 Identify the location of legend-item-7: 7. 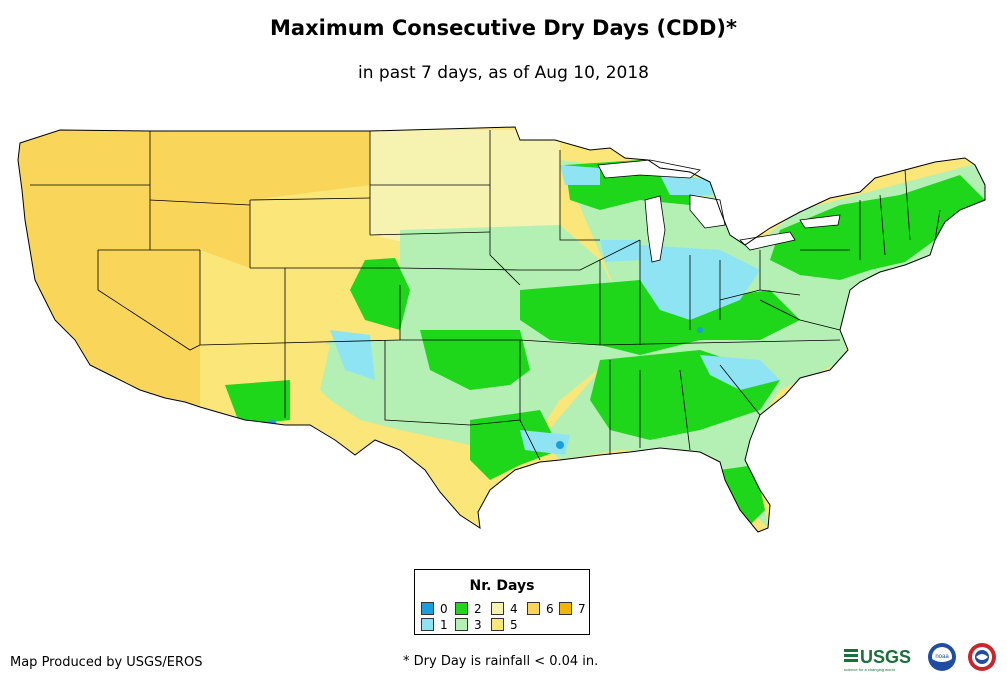
(572, 609).